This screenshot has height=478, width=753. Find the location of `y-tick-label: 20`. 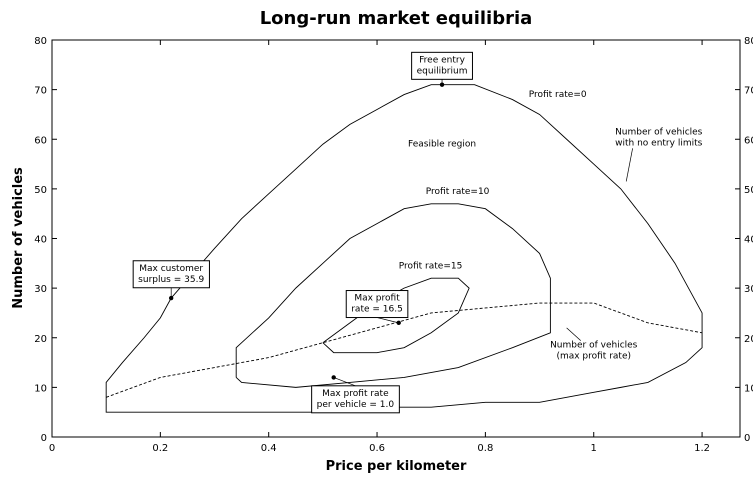

y-tick-label: 20 is located at coordinates (40, 339).